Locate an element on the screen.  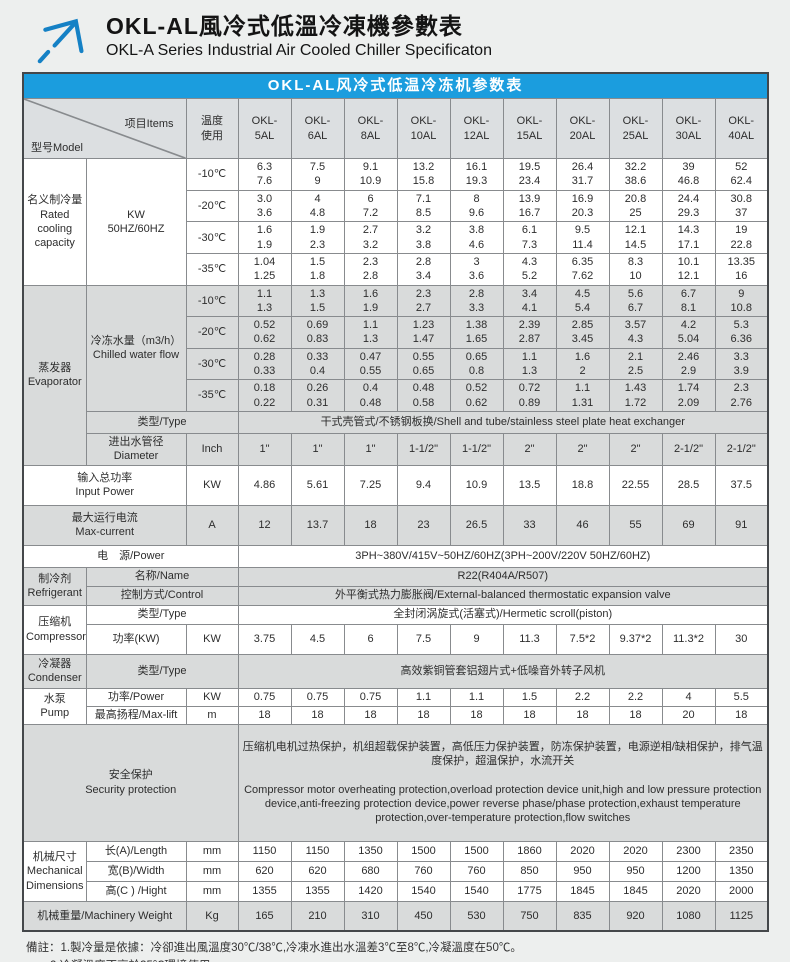
value-cell: 30.8 37 is located at coordinates (741, 206).